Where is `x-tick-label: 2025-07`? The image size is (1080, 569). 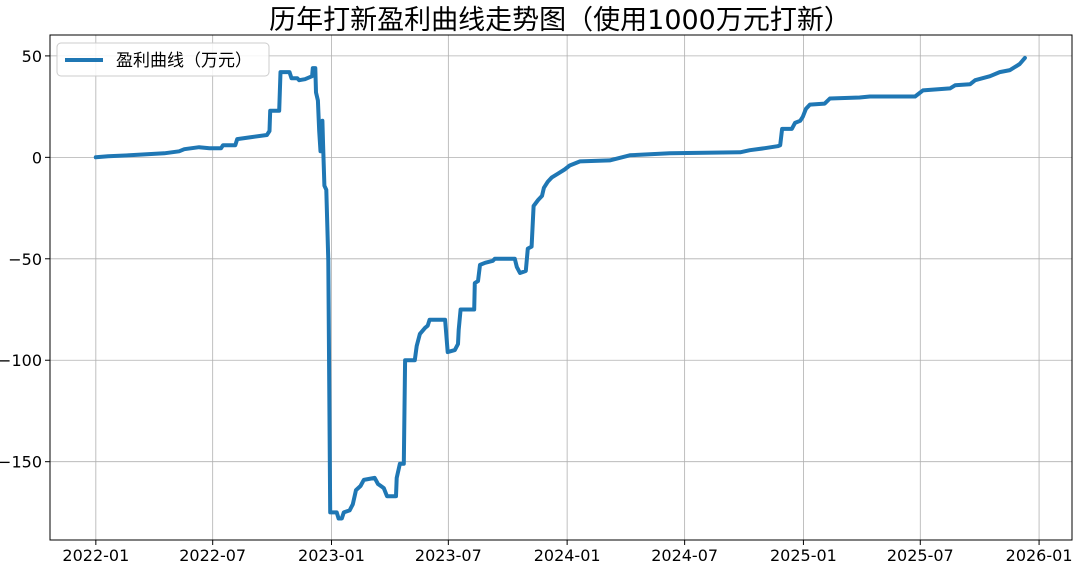
x-tick-label: 2025-07 is located at coordinates (920, 555).